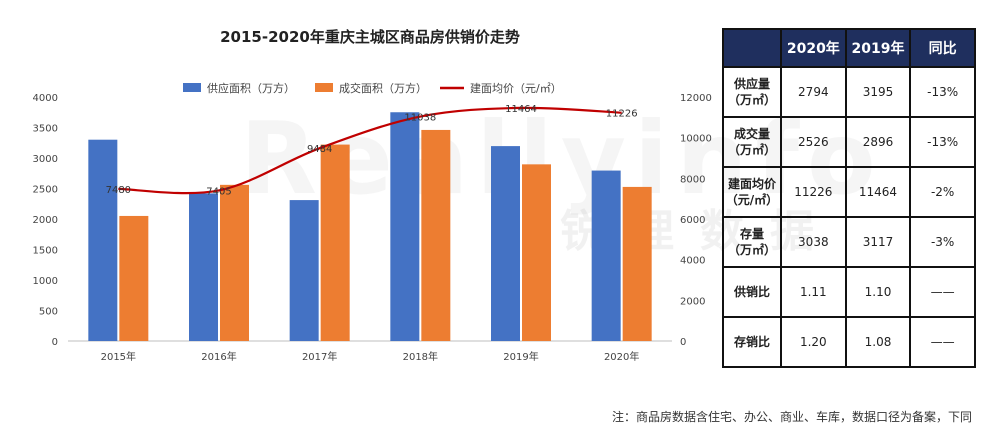  I want to click on y-right-tick-label: 6000, so click(692, 220).